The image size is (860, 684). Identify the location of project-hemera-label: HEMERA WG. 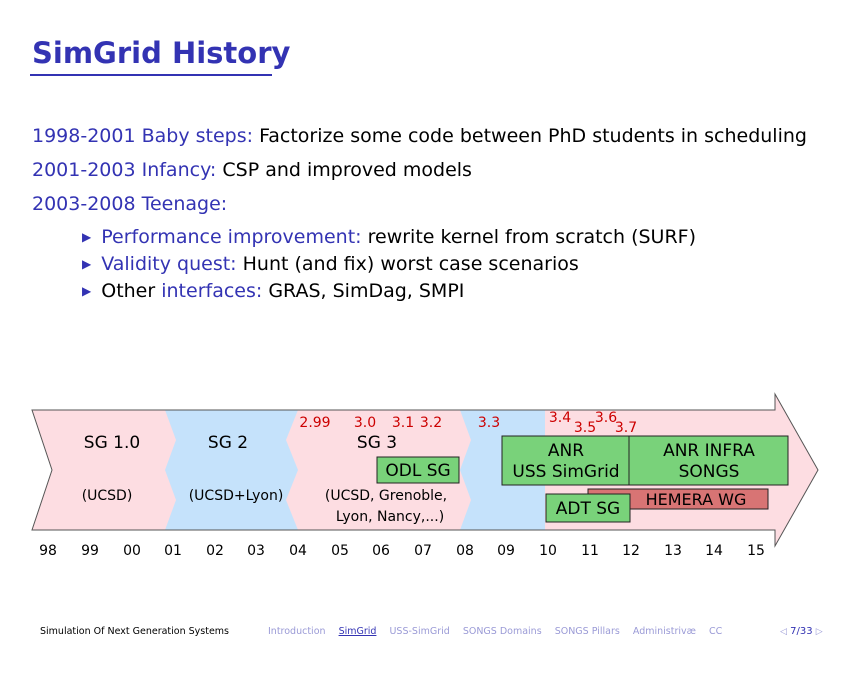
(696, 499).